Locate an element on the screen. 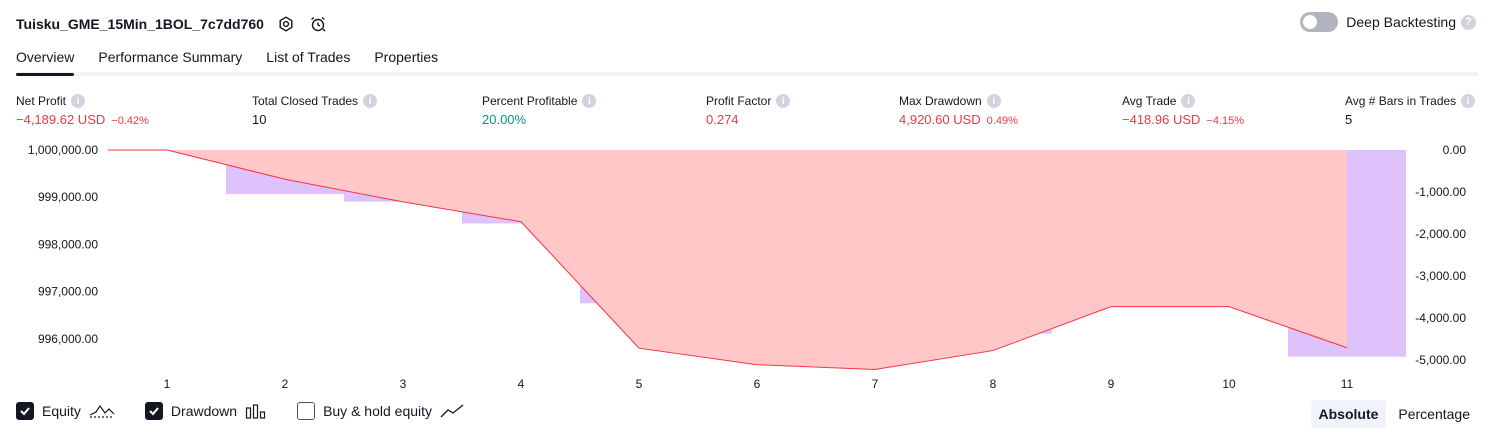 The image size is (1494, 438). stat-label: Percent Profitable is located at coordinates (530, 101).